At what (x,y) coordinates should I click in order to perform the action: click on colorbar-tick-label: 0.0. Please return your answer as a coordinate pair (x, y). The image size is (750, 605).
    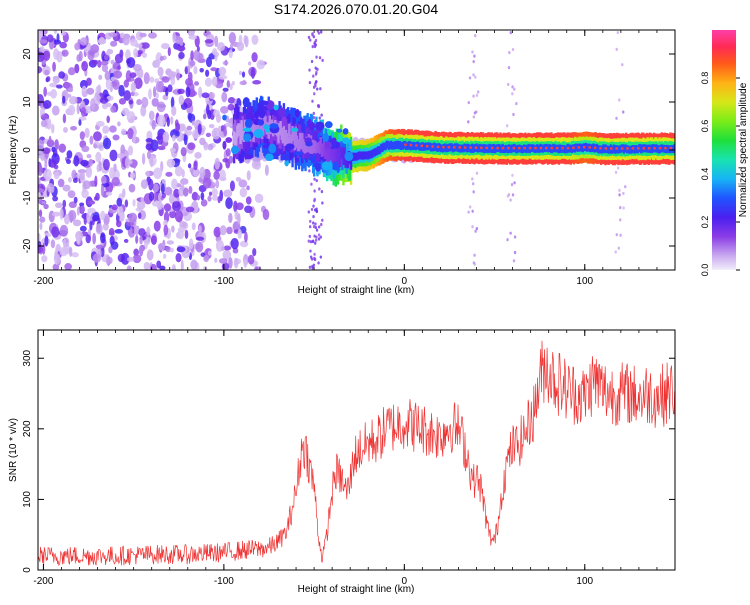
    Looking at the image, I should click on (705, 270).